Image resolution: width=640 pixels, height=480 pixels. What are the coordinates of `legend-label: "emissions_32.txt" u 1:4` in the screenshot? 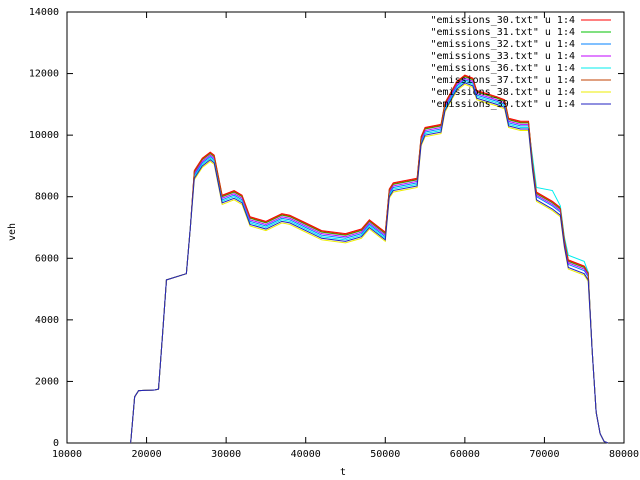 It's located at (503, 44).